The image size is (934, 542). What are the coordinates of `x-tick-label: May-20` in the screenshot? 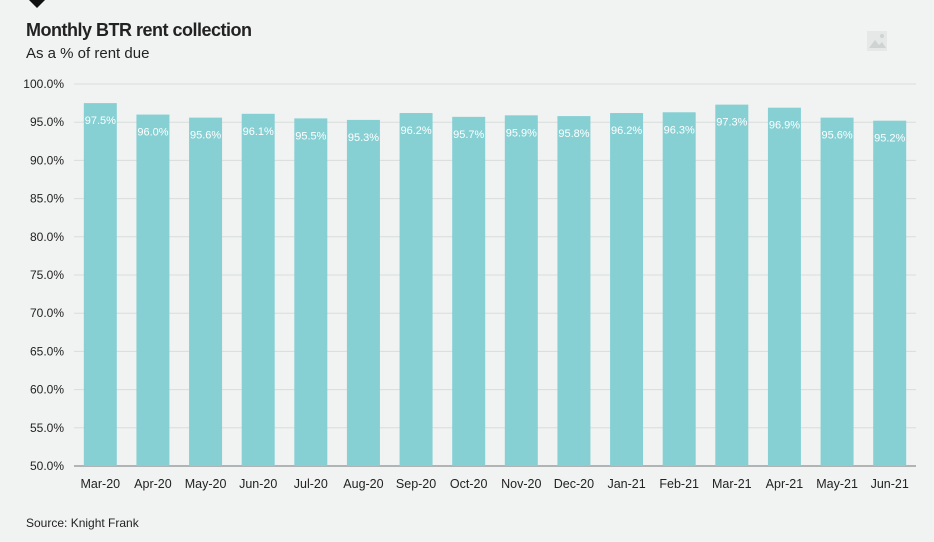 It's located at (206, 484).